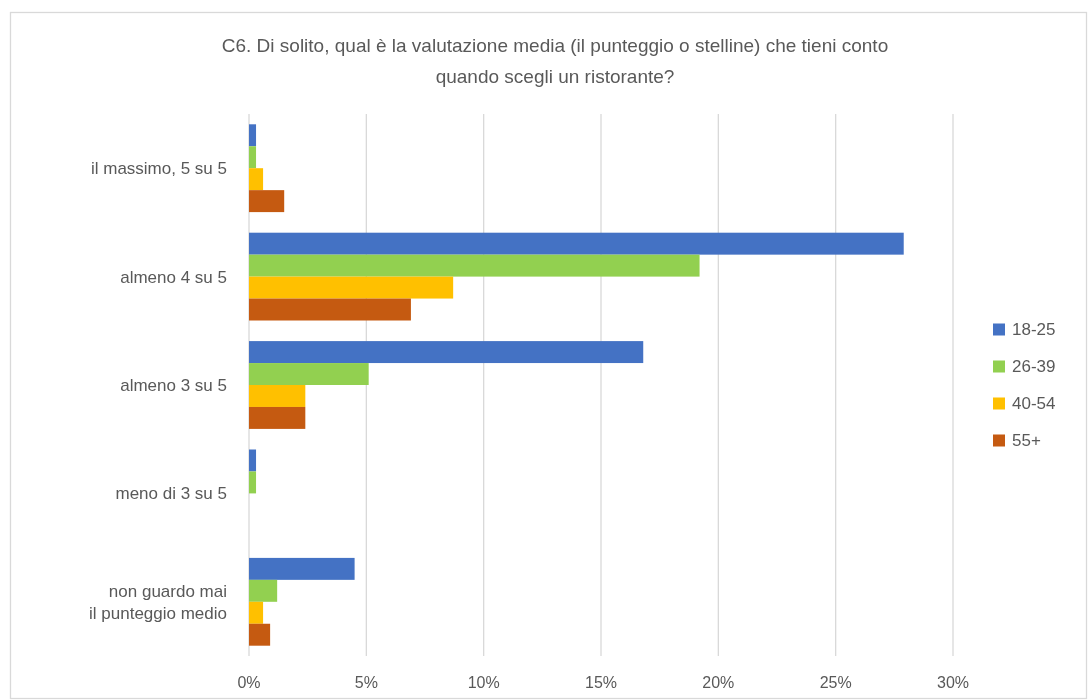 The height and width of the screenshot is (700, 1088). I want to click on y-tick-label: meno di 3 su 5, so click(171, 493).